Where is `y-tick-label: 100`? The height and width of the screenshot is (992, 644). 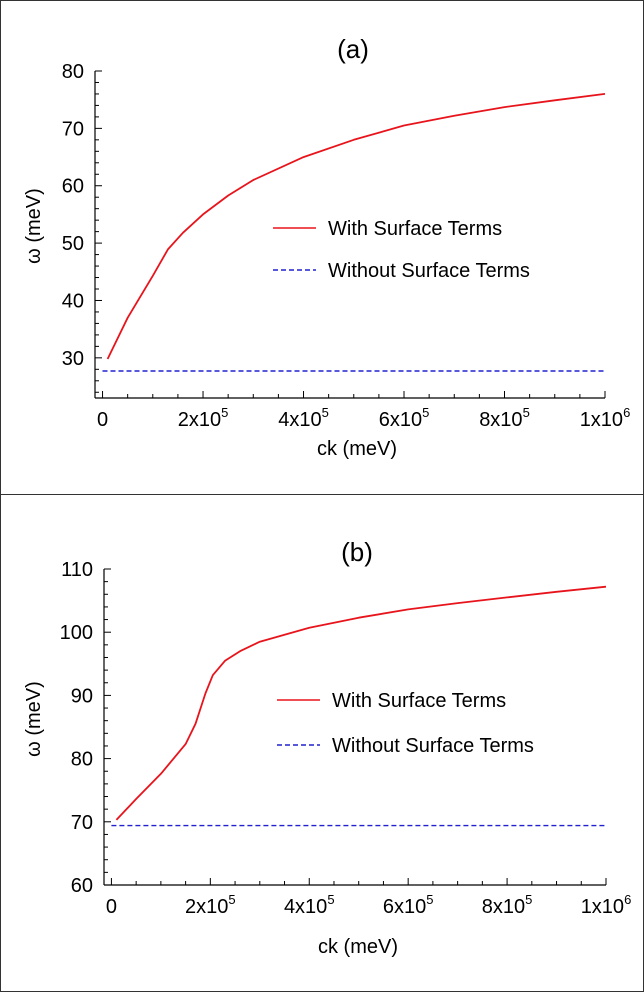 y-tick-label: 100 is located at coordinates (76, 633).